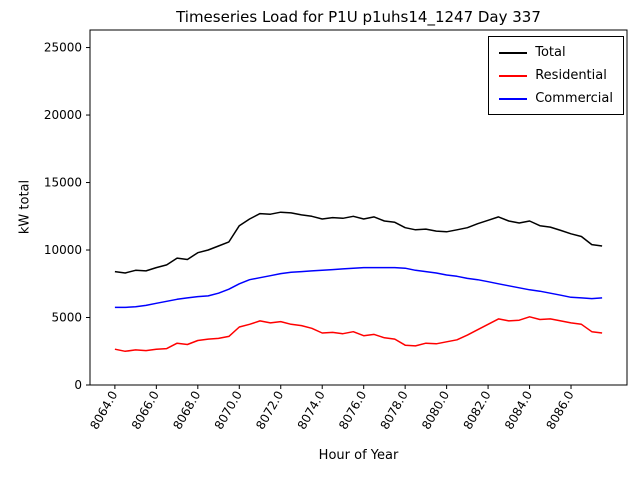 The image size is (640, 480). What do you see at coordinates (269, 410) in the screenshot?
I see `x-tick-label: 8072.0` at bounding box center [269, 410].